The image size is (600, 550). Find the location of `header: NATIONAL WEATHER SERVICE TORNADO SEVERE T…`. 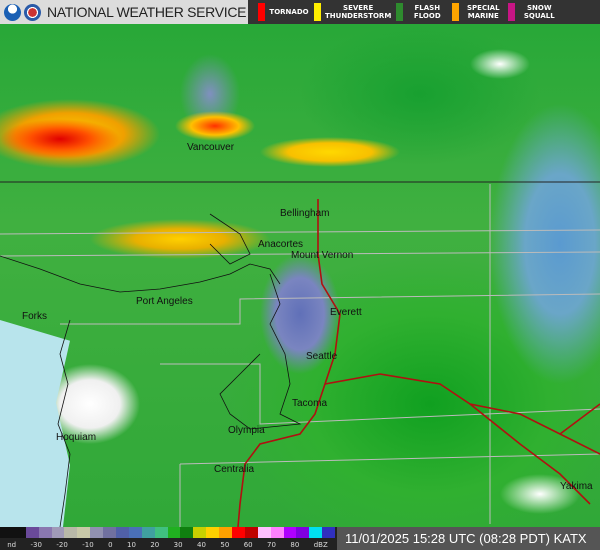

header: NATIONAL WEATHER SERVICE TORNADO SEVERE T… is located at coordinates (300, 12).